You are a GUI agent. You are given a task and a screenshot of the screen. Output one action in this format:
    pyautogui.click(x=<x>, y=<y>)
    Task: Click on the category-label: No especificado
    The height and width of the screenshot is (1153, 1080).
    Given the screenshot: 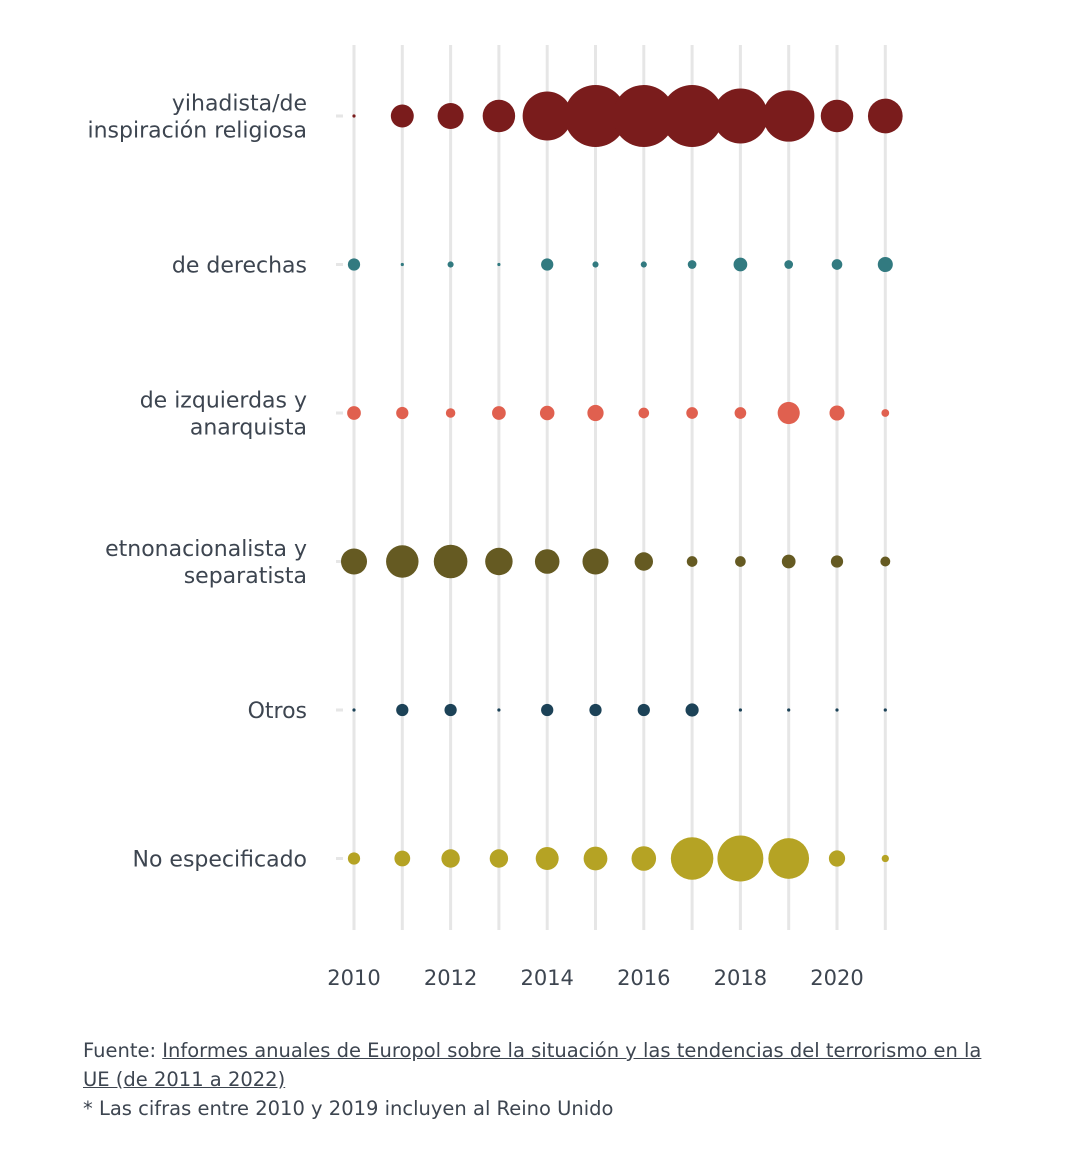 What is the action you would take?
    pyautogui.click(x=220, y=860)
    